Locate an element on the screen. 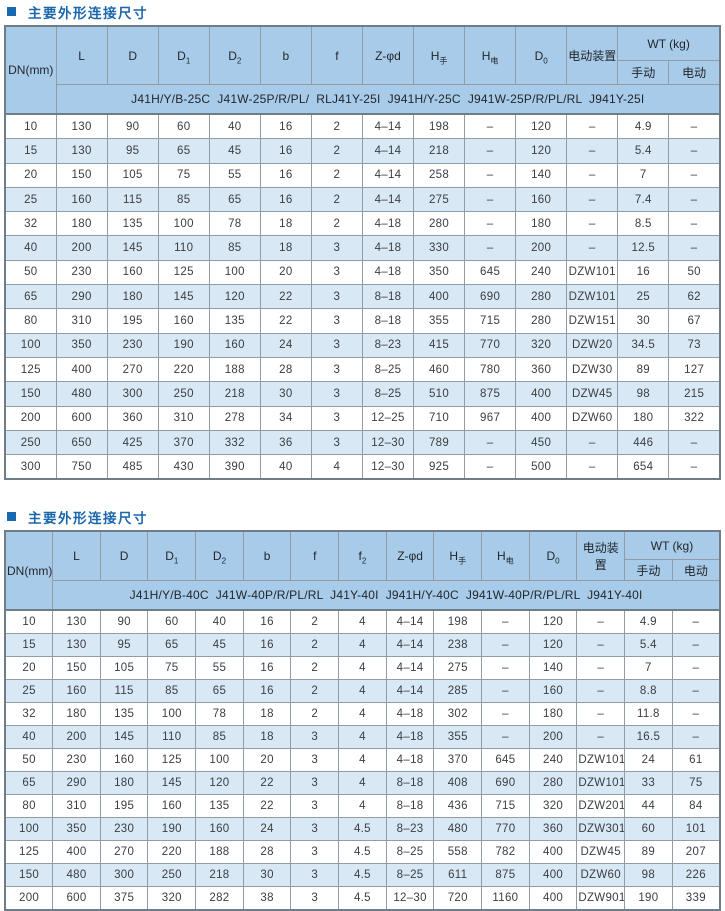 The height and width of the screenshot is (911, 725). table-cell: 425 is located at coordinates (132, 442).